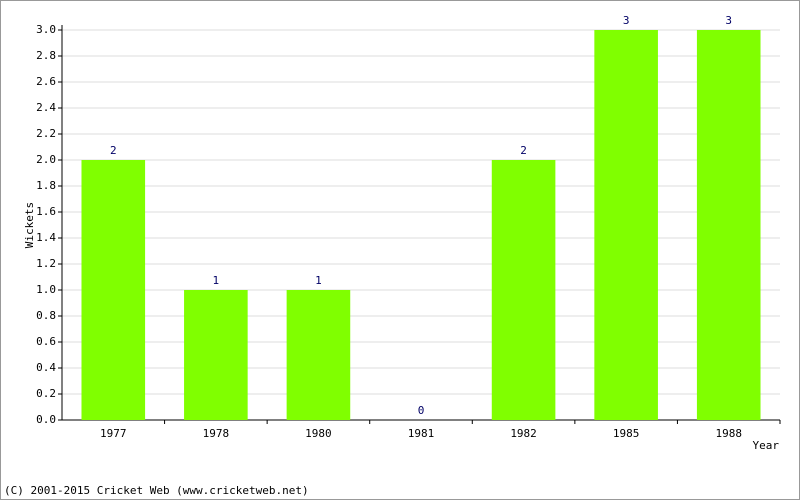  I want to click on y-tick-label: 3.0, so click(46, 29).